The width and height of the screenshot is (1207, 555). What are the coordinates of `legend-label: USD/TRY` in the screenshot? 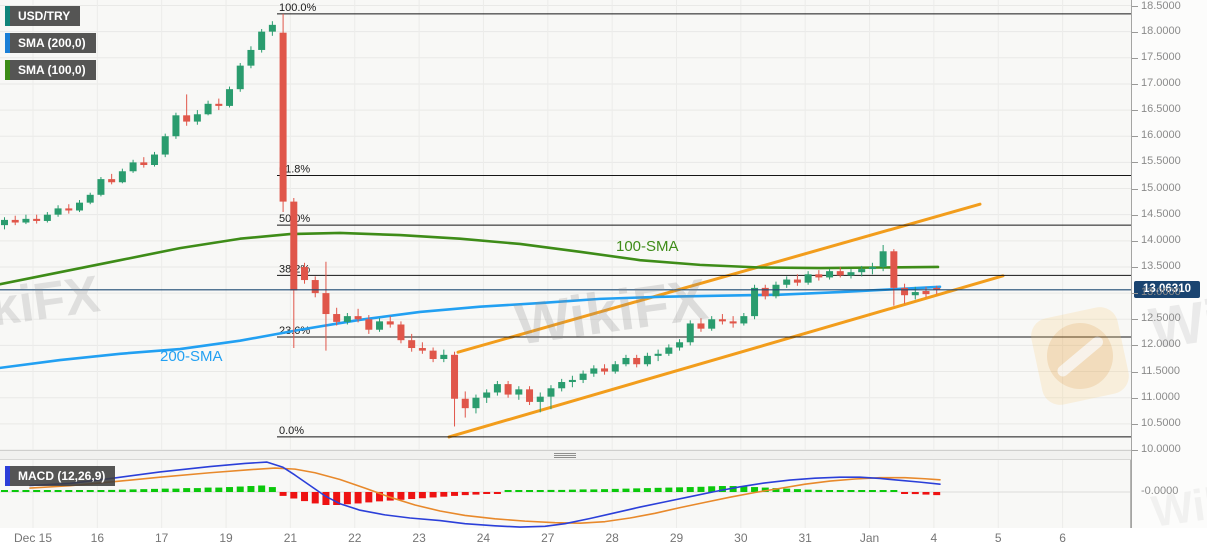 It's located at (45, 16).